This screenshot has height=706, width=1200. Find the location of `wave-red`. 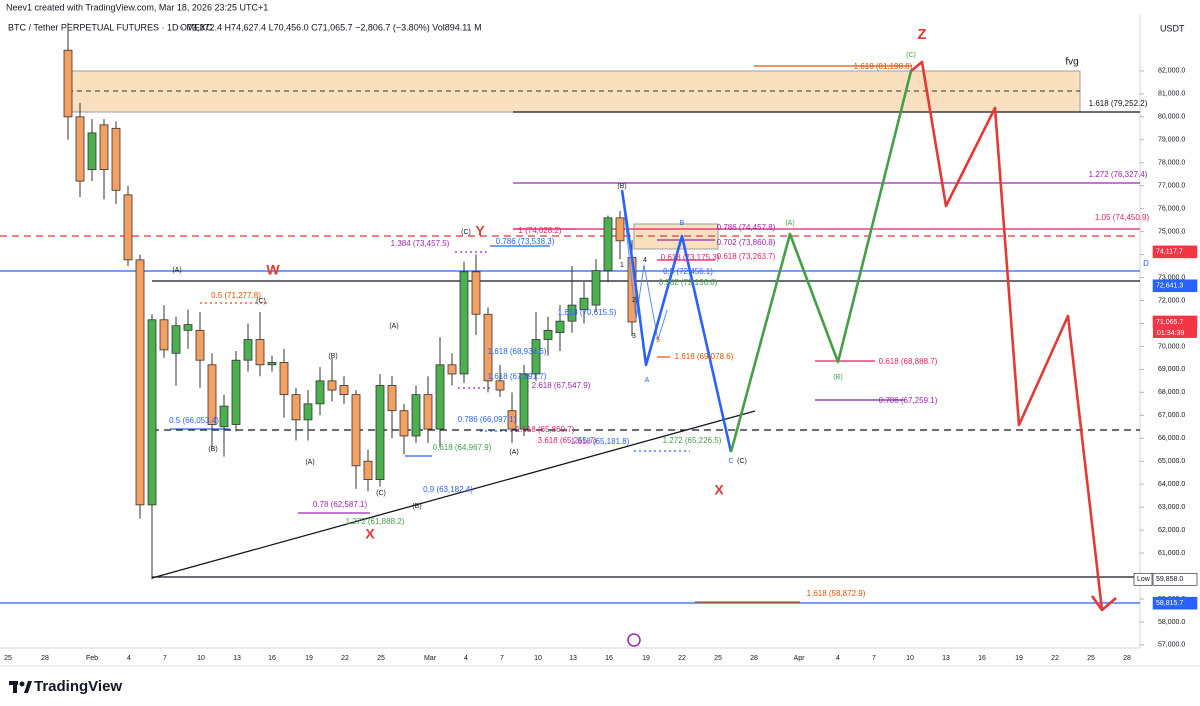

wave-red is located at coordinates (1007, 335).